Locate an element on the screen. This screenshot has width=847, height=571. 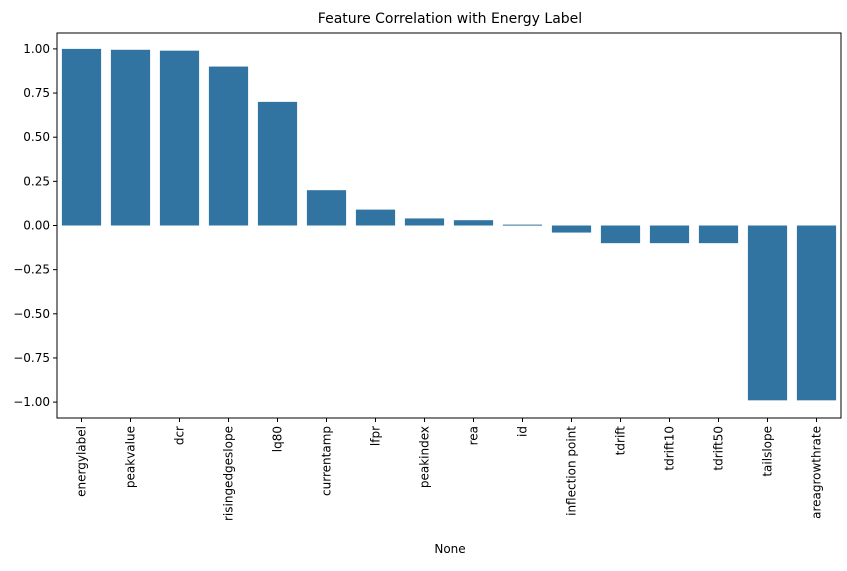
bar-peakindex is located at coordinates (424, 222).